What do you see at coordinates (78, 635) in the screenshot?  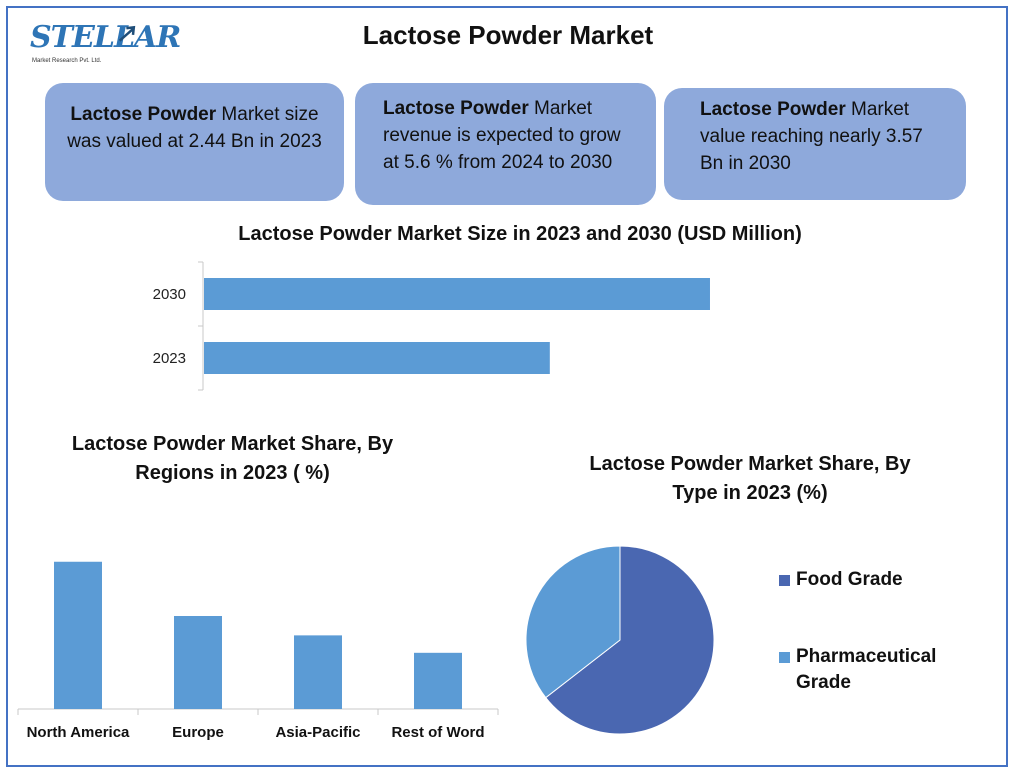 I see `region-bar-north-america` at bounding box center [78, 635].